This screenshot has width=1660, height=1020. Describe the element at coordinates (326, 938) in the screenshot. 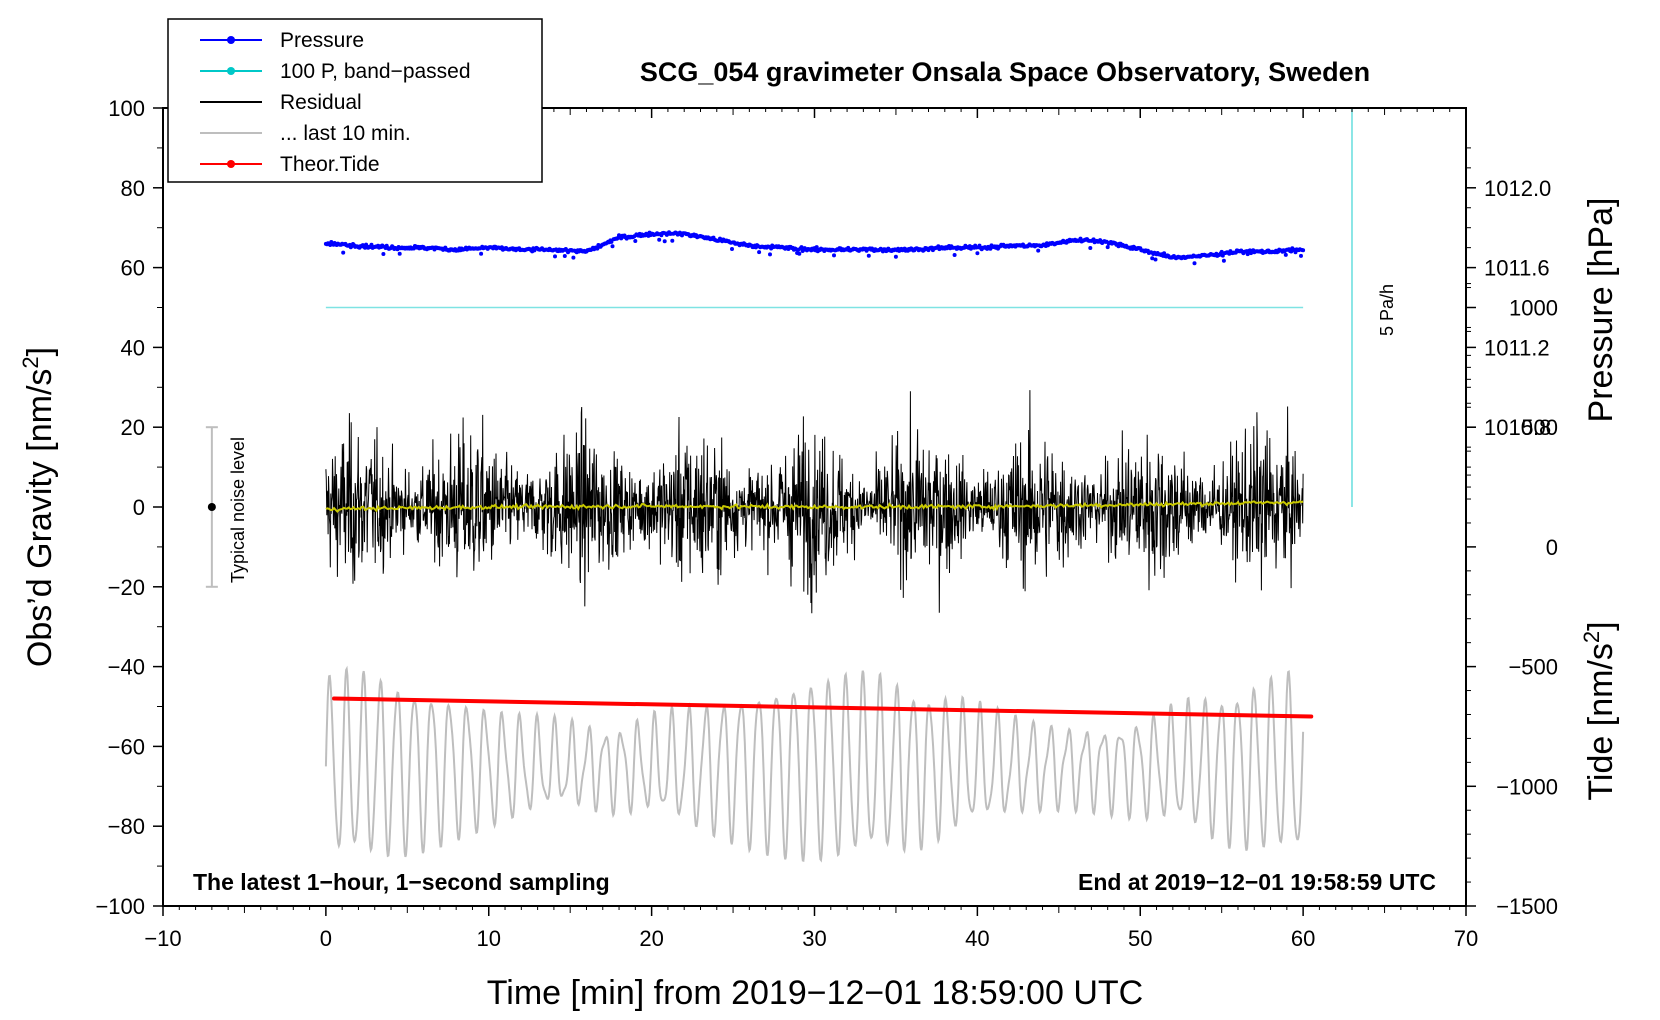

I see `x-tick-label: 0` at that location.